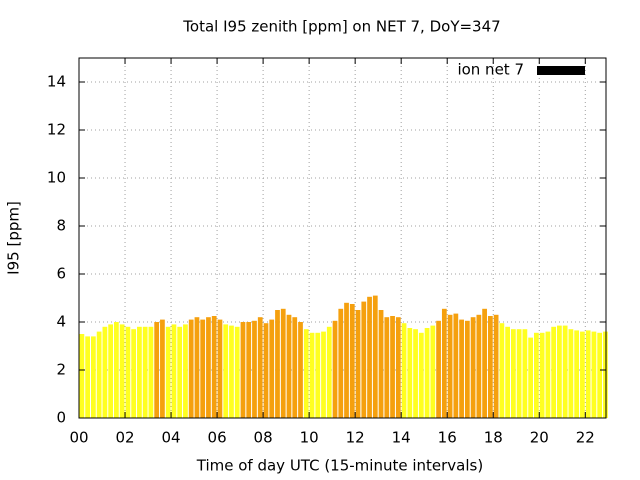 This screenshot has width=640, height=480. Describe the element at coordinates (14, 238) in the screenshot. I see `y-axis-label: I95 [ppm]` at that location.